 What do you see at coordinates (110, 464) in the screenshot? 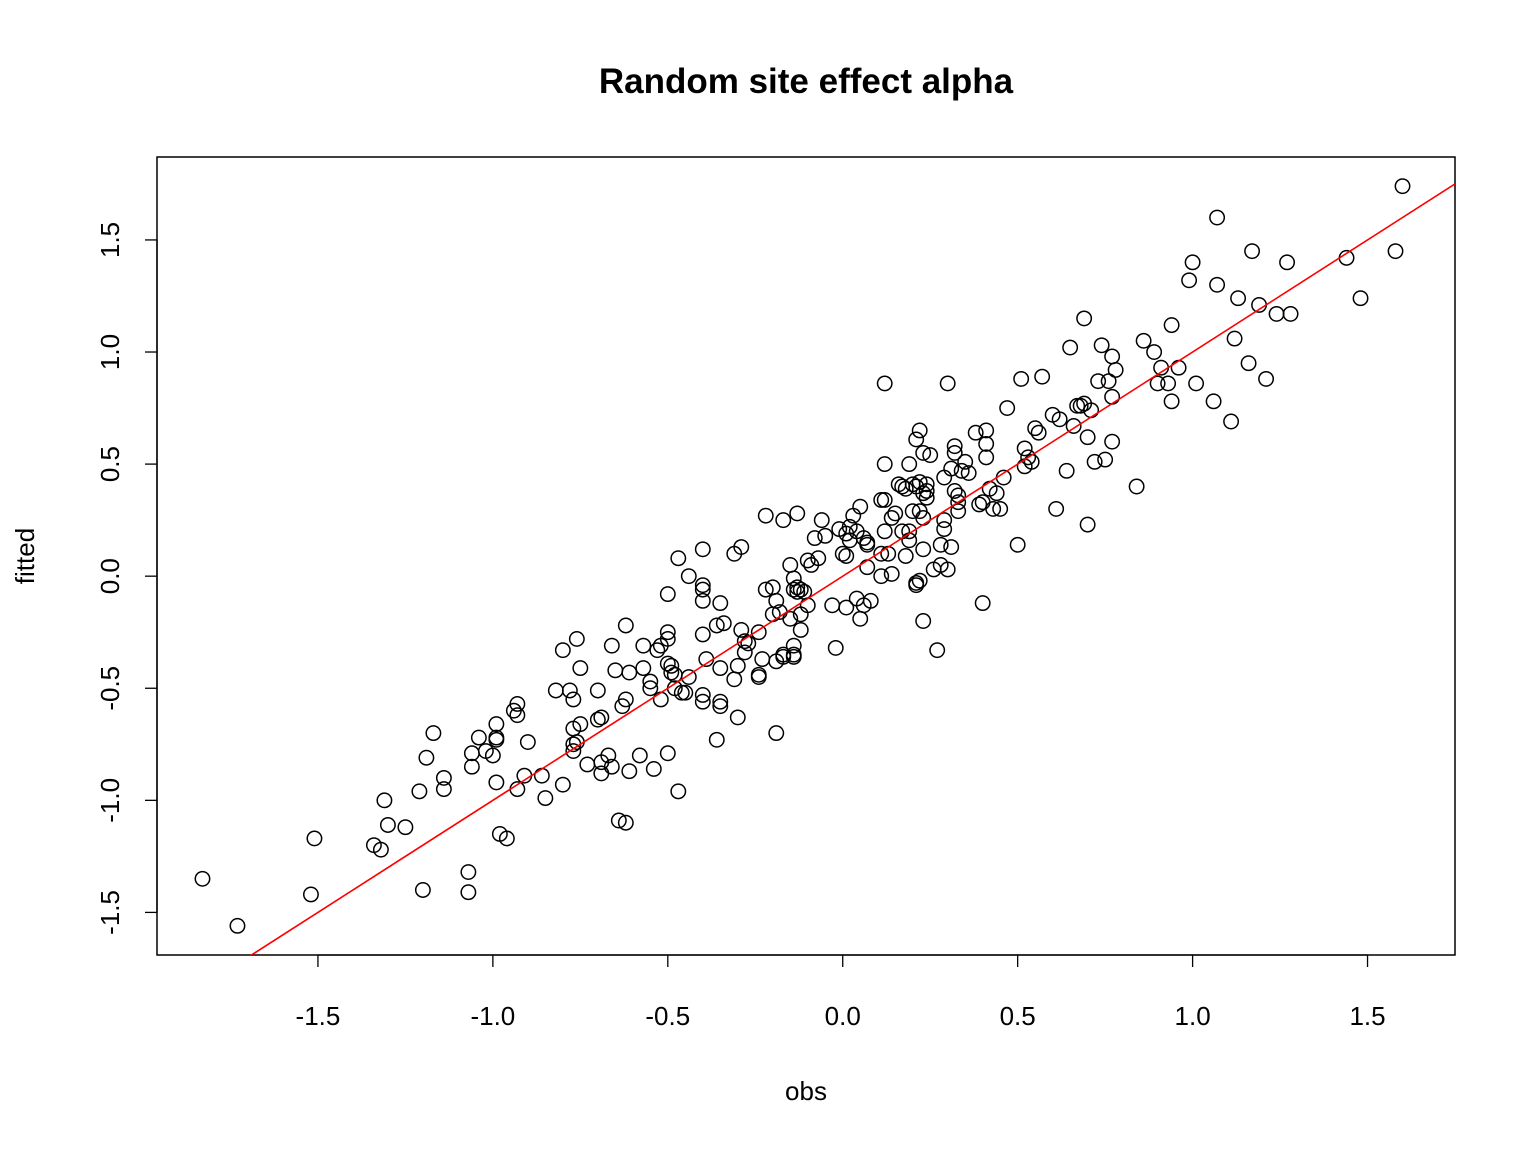
I see `y-tick-label: 0.5` at bounding box center [110, 464].